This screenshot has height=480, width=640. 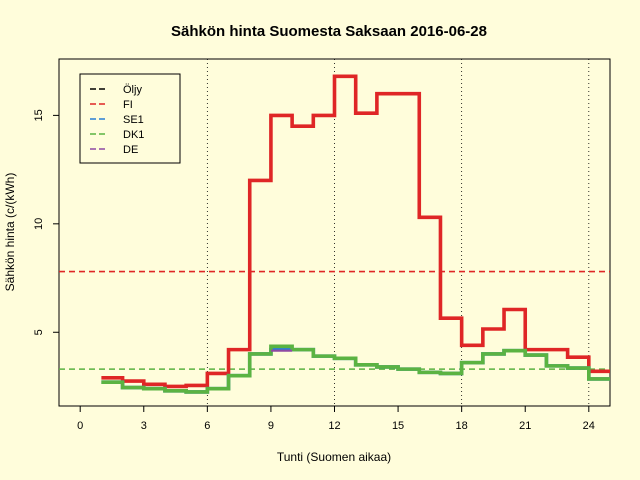 I want to click on x-tick-label: 3, so click(x=144, y=426).